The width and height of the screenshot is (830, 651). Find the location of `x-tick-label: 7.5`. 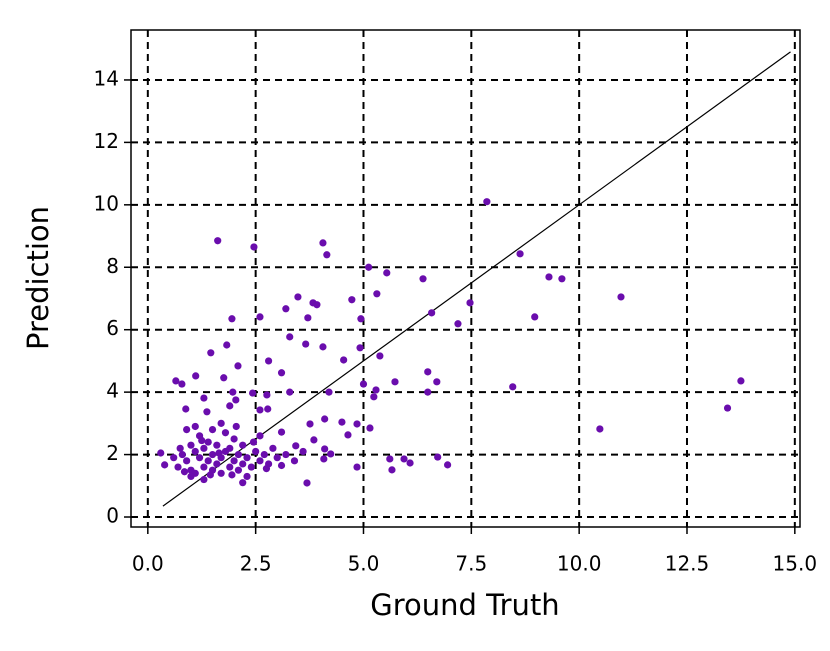

x-tick-label: 7.5 is located at coordinates (471, 564).